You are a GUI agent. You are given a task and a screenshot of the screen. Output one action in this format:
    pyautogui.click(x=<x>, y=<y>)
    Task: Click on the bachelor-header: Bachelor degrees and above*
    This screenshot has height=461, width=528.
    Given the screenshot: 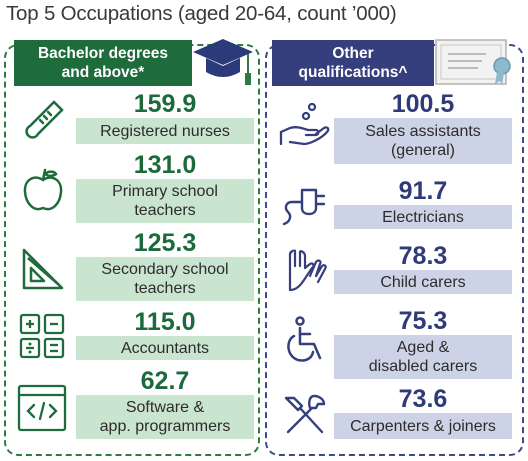 What is the action you would take?
    pyautogui.click(x=103, y=63)
    